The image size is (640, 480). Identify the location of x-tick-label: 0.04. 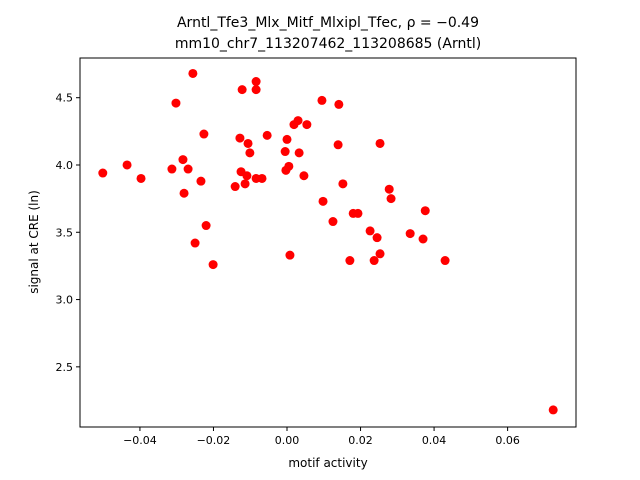
(434, 440).